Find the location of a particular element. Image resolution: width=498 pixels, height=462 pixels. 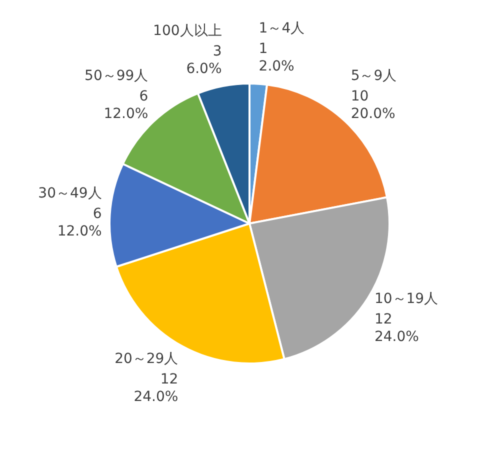

data-label: 1 2.0% is located at coordinates (276, 57).